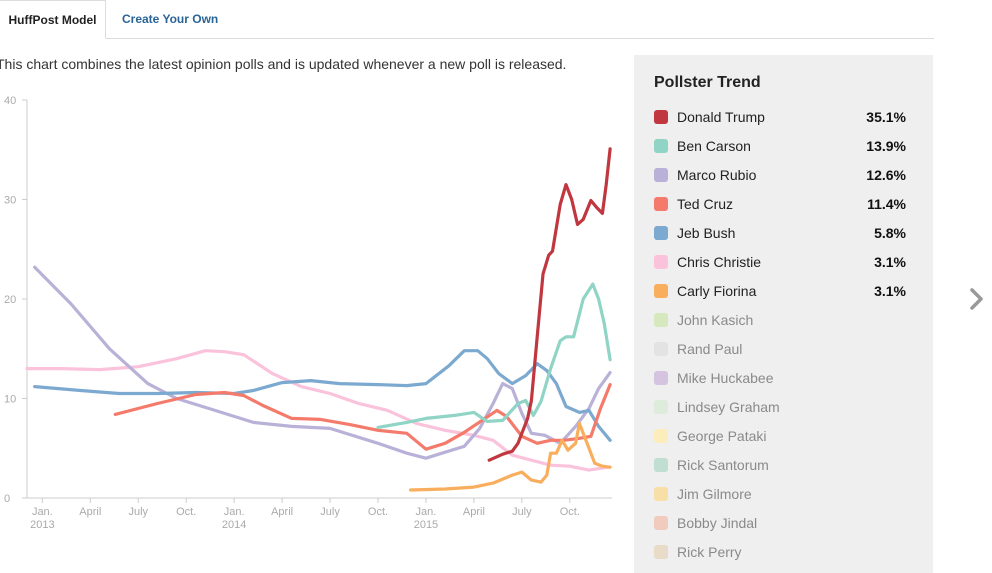  What do you see at coordinates (977, 299) in the screenshot?
I see `chevron-right-icon` at bounding box center [977, 299].